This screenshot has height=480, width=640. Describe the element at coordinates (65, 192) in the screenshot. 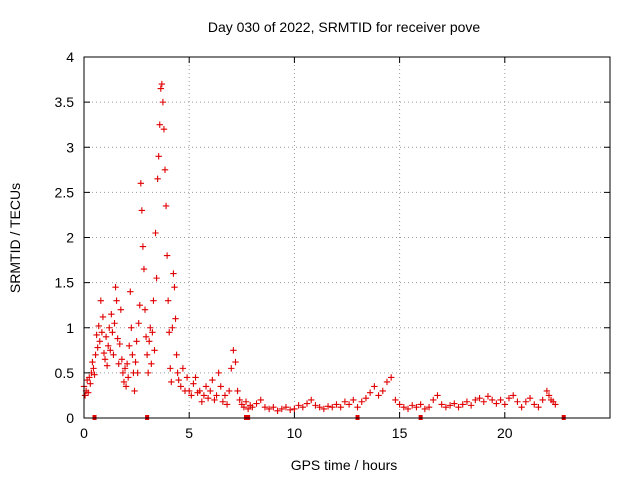

I see `y-tick-label-5: 2.5` at that location.